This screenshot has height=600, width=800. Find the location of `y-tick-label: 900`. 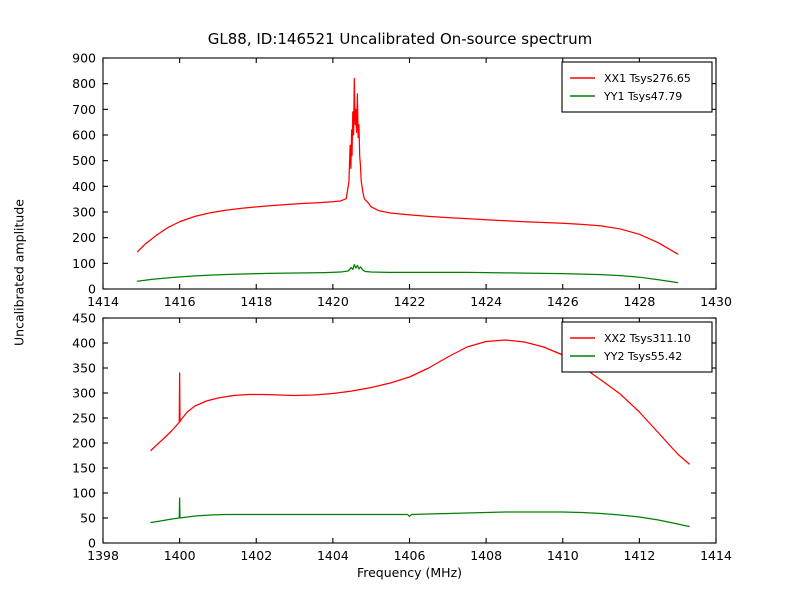

y-tick-label: 900 is located at coordinates (84, 58).